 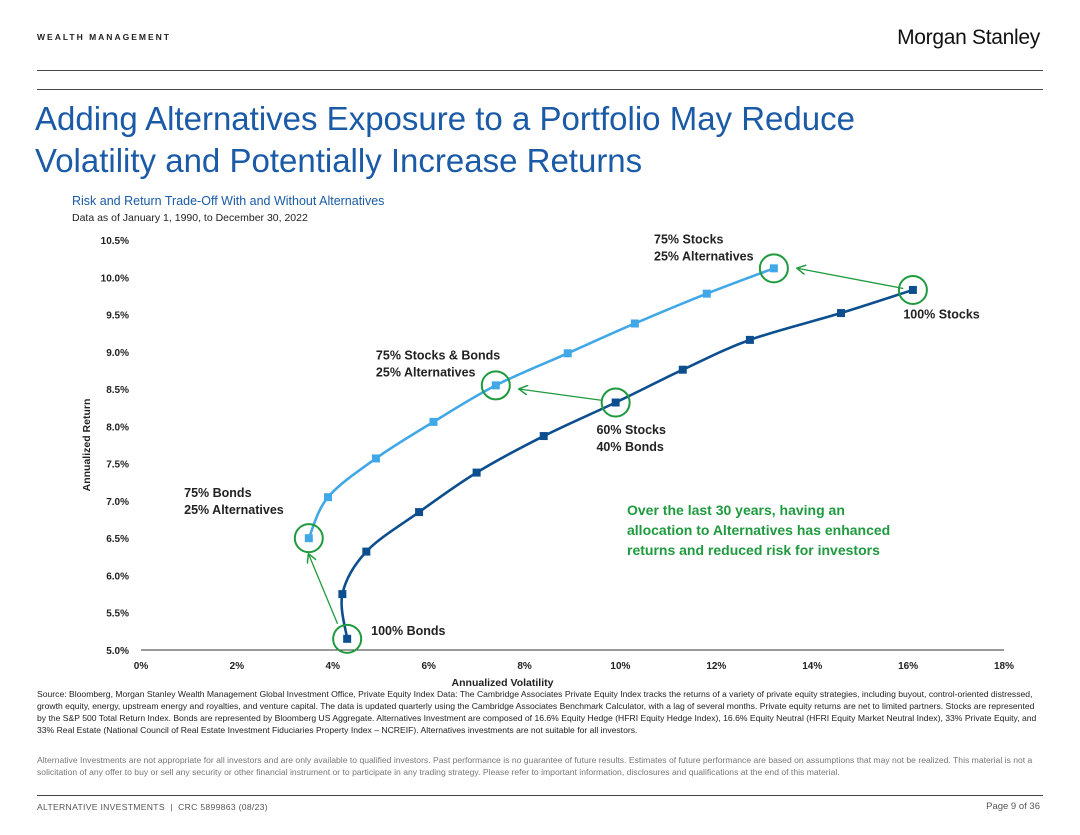 I want to click on y-tick-label: 9.5%, so click(x=117, y=316).